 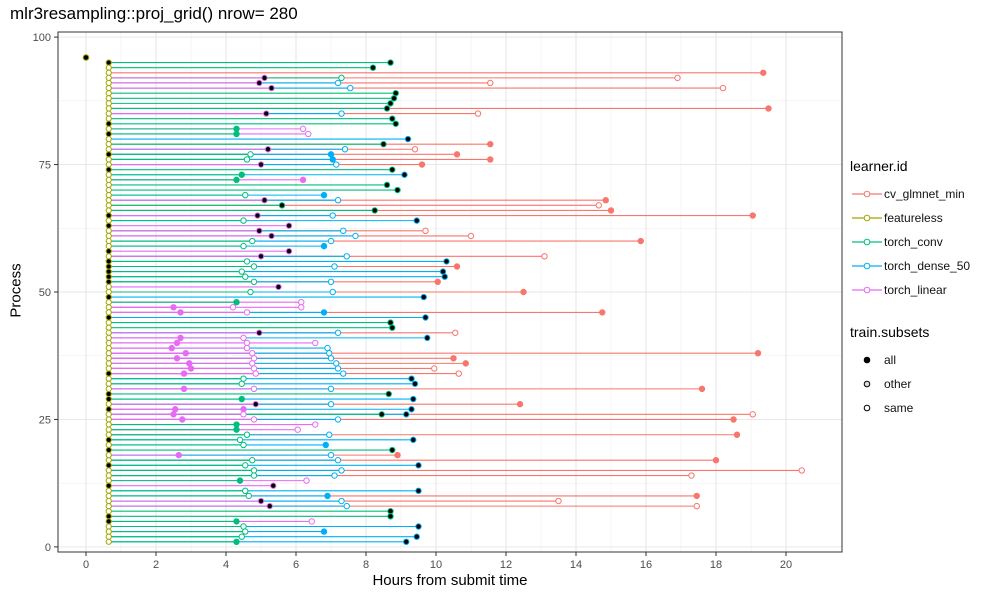 I want to click on legend-item-all: all, so click(x=922, y=360).